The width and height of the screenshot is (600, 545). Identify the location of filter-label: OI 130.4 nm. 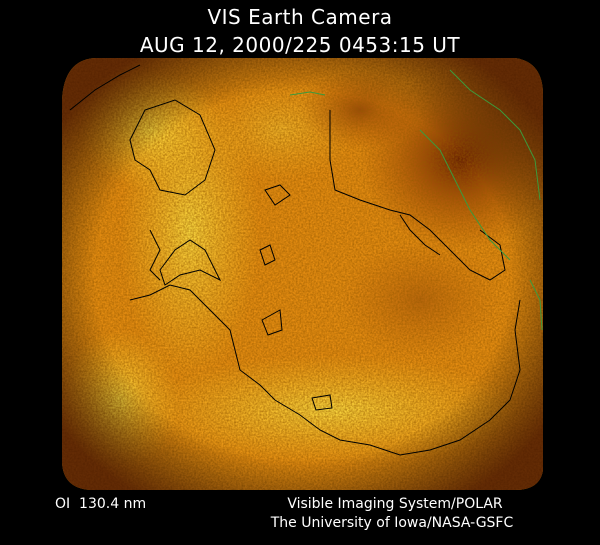
(100, 504).